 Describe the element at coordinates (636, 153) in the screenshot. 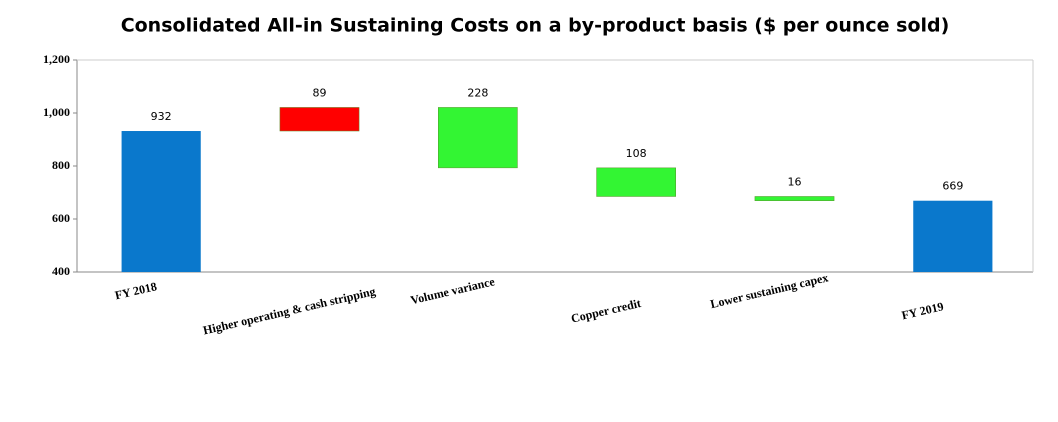

I see `data-label: 108` at that location.